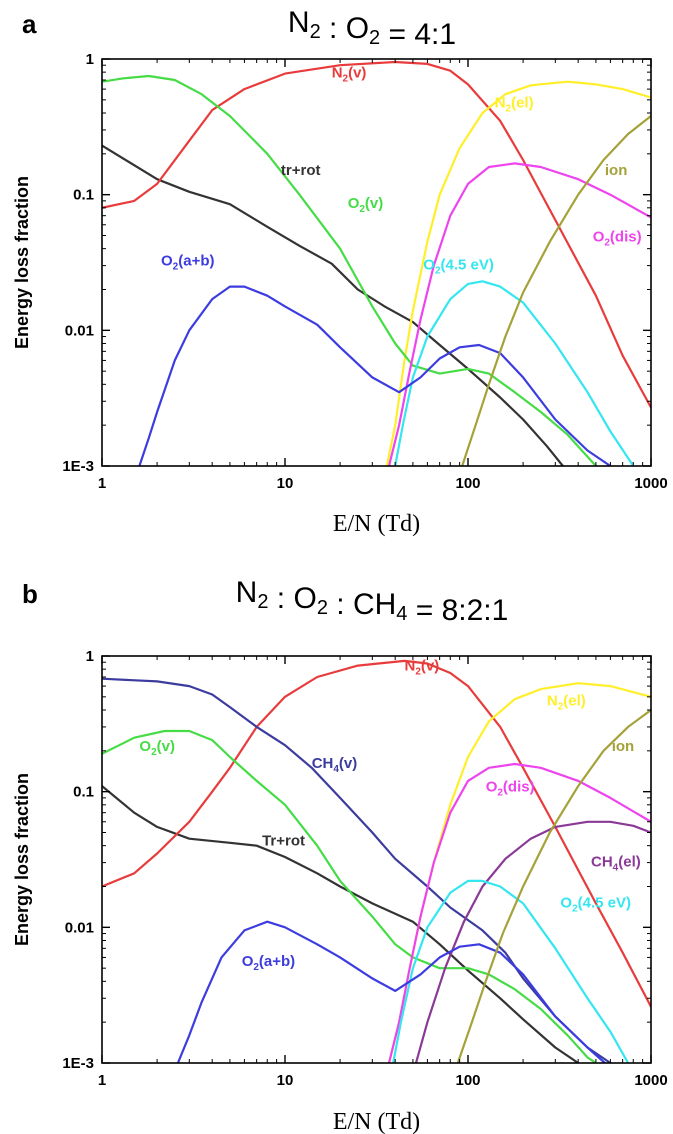 The width and height of the screenshot is (673, 1134). I want to click on series-line-ch4-el-, so click(532, 941).